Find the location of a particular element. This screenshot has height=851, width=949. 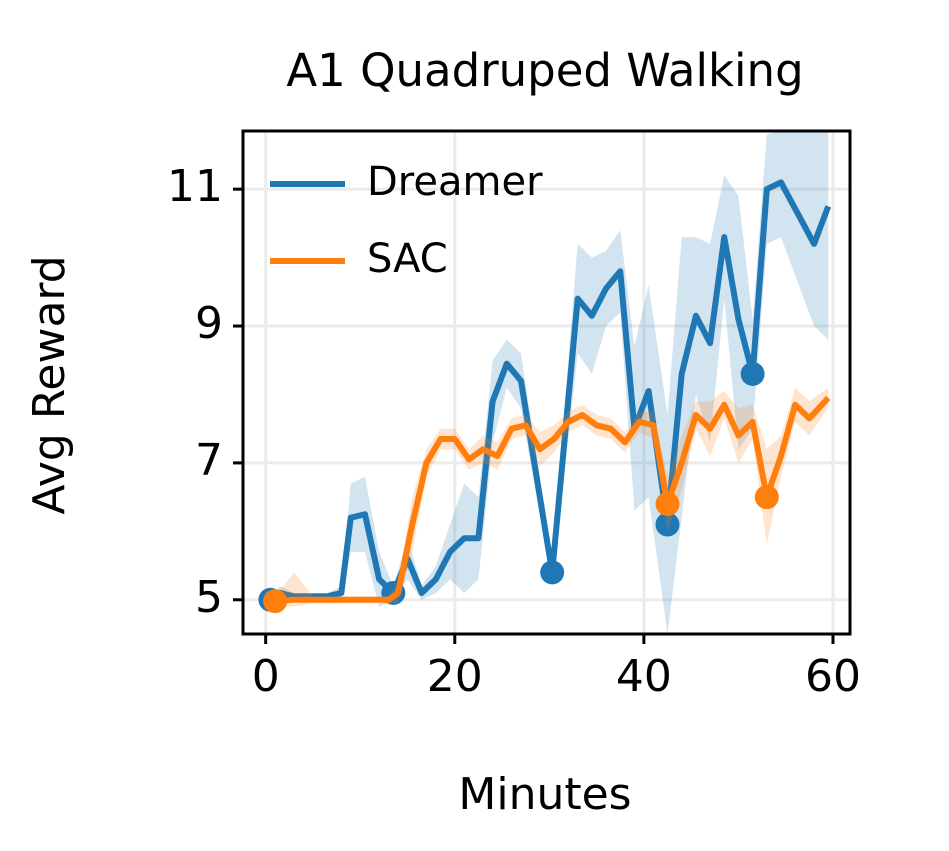

legend-label: SAC is located at coordinates (407, 259).